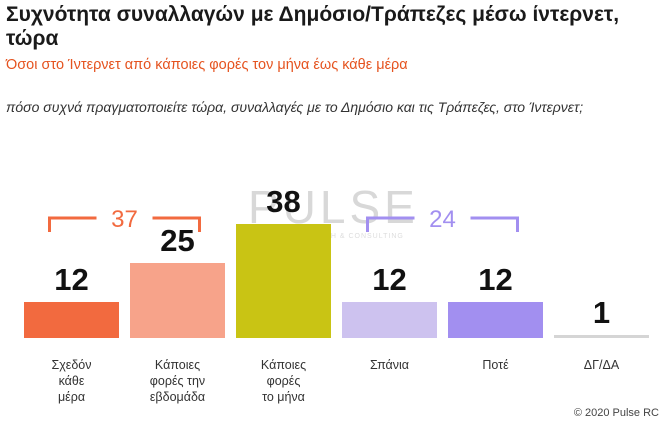 The image size is (667, 427). I want to click on category-label: Σπάνια, so click(389, 365).